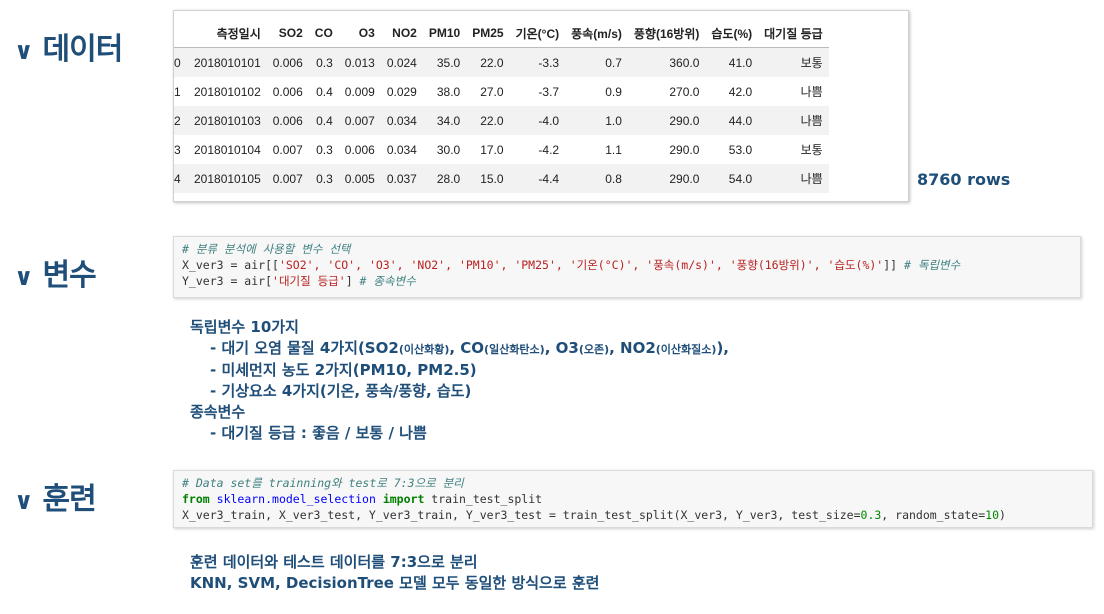 This screenshot has width=1104, height=614. Describe the element at coordinates (613, 62) in the screenshot. I see `table-cell: 0.7` at that location.